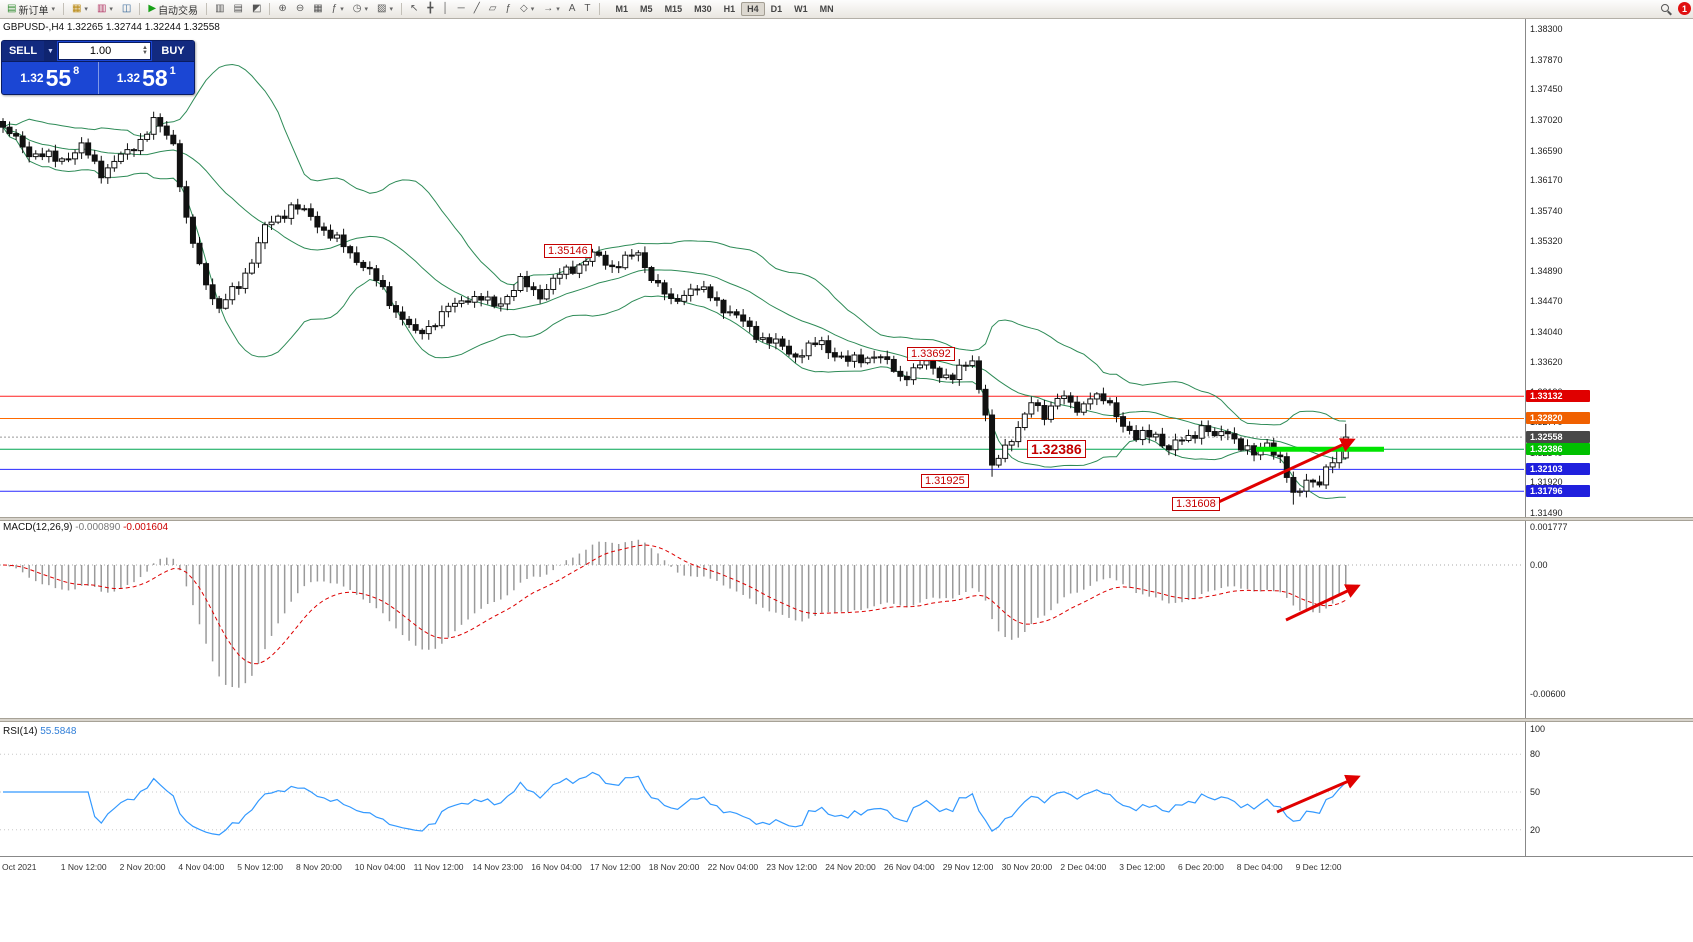 This screenshot has height=942, width=1693. I want to click on zoom-in-icon: ⊕, so click(282, 8).